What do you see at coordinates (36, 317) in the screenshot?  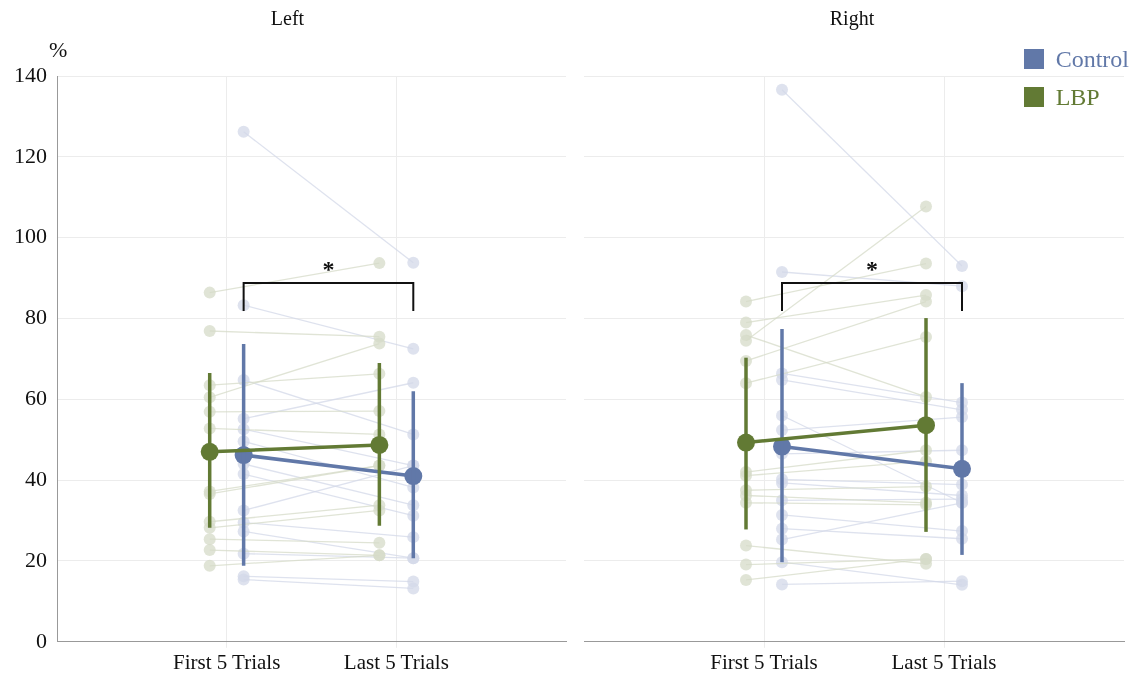 I see `y-tick-label: 80` at bounding box center [36, 317].